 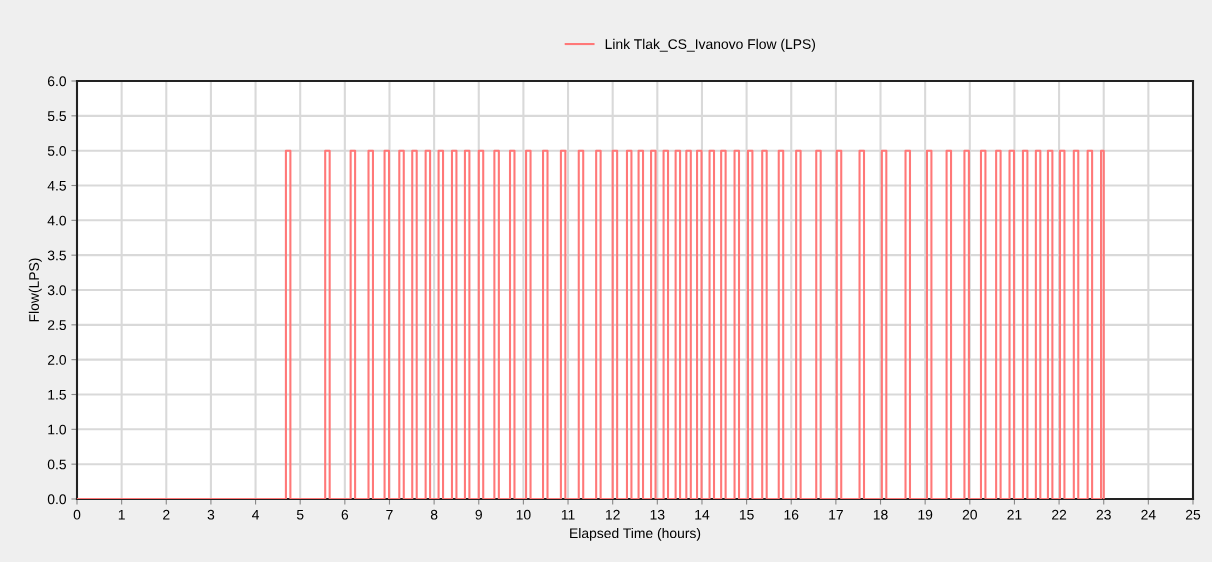 What do you see at coordinates (568, 514) in the screenshot?
I see `x-tick-label: 11` at bounding box center [568, 514].